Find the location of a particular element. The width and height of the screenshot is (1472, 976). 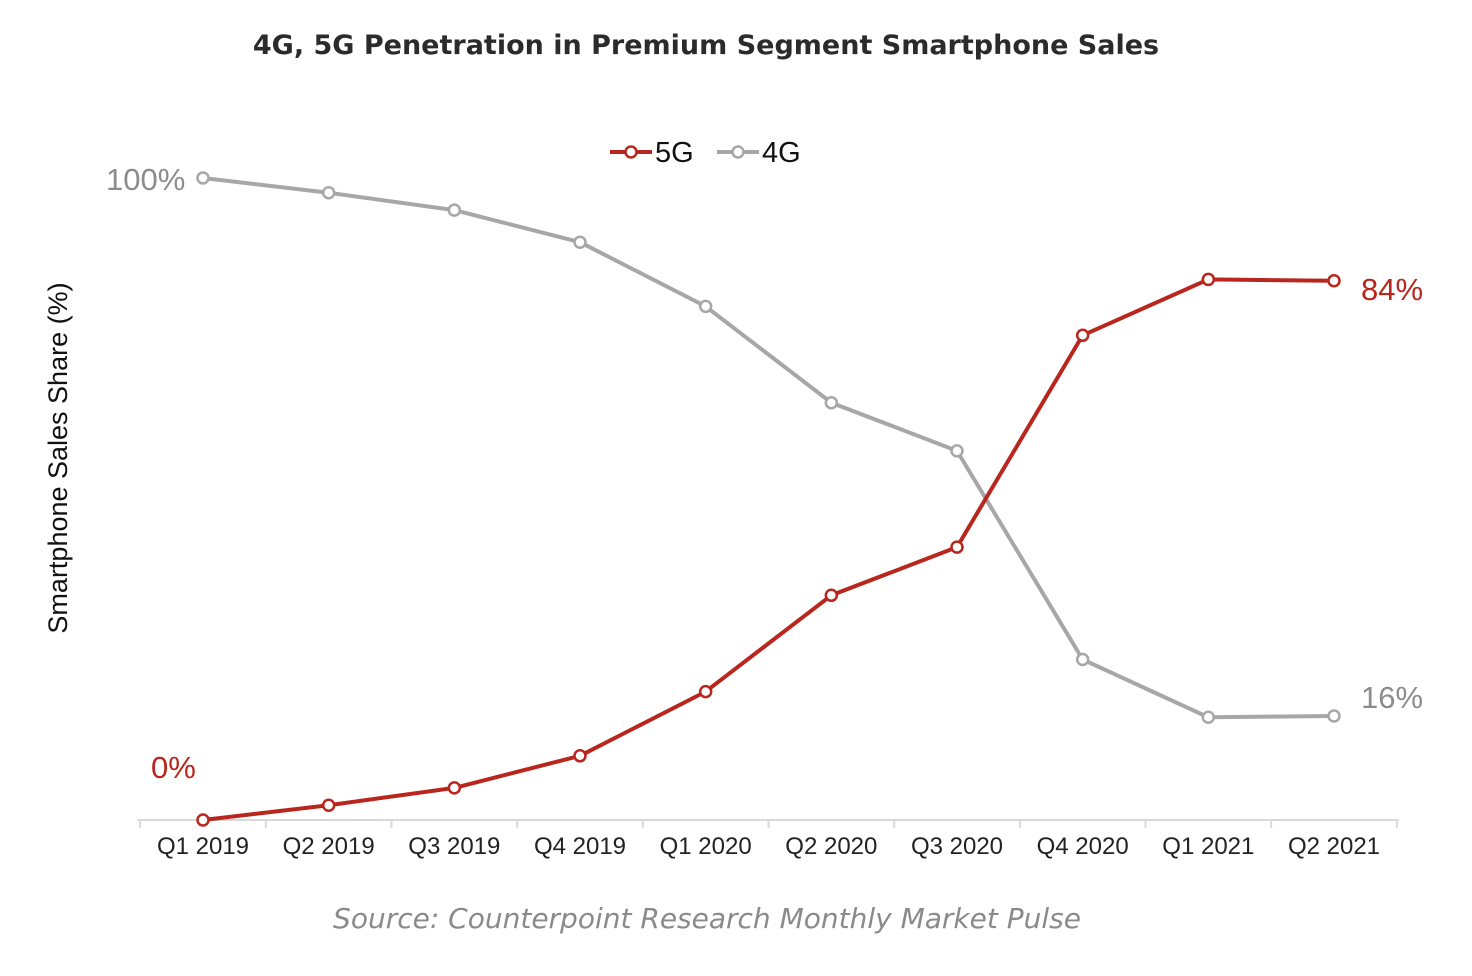

x-tick-label: Q1 2019 is located at coordinates (203, 846).